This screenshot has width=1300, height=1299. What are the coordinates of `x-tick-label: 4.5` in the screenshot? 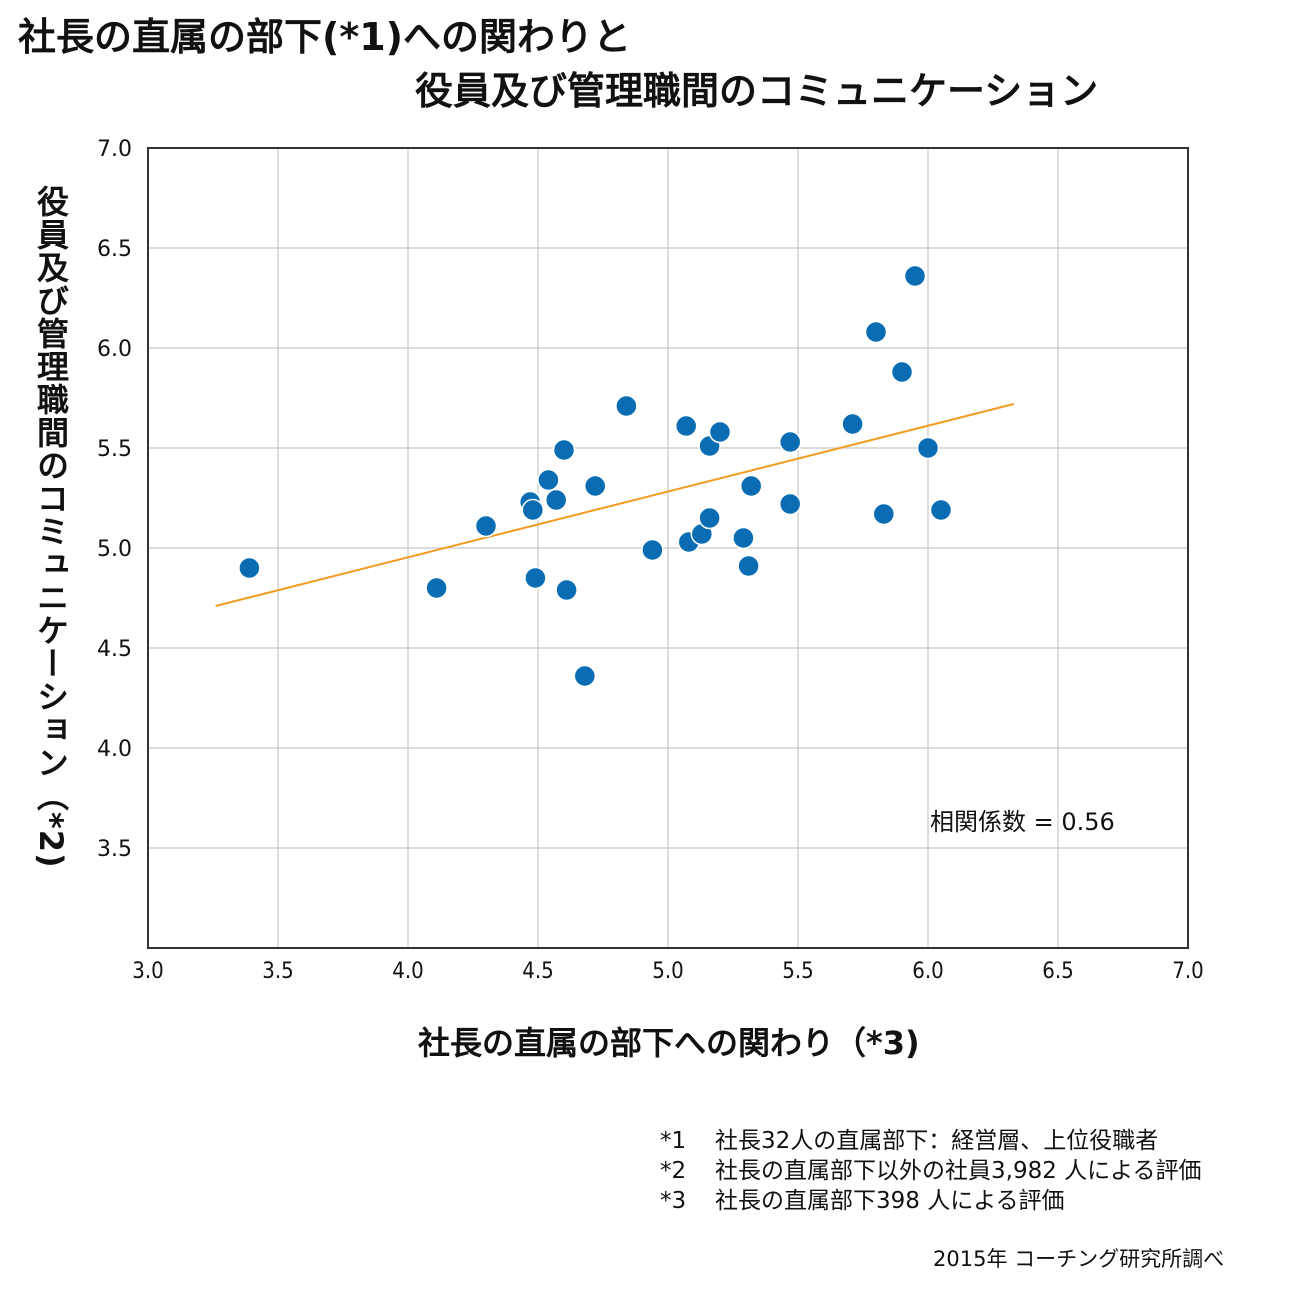 It's located at (537, 971).